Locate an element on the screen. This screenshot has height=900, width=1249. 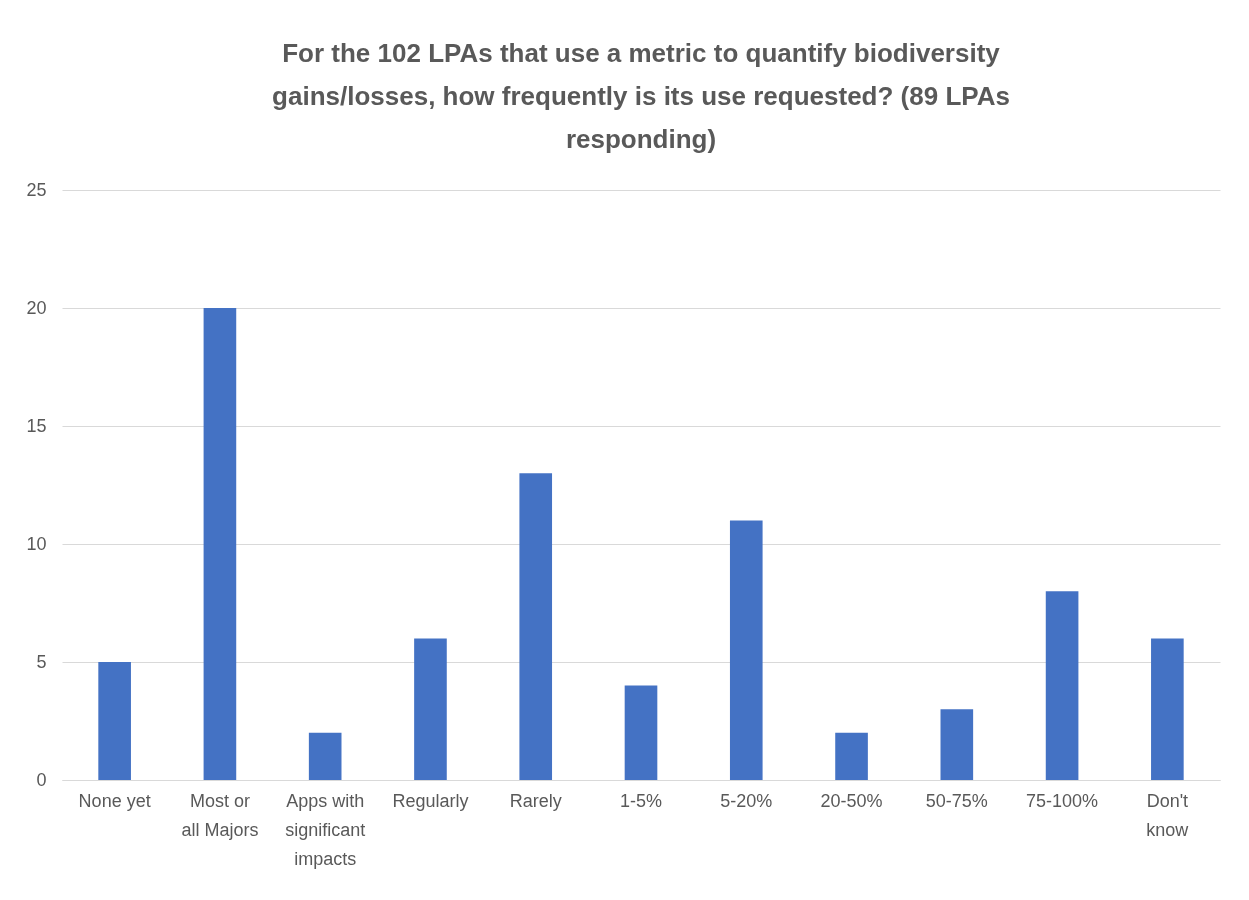
y-tick-label: 10 is located at coordinates (36, 543).